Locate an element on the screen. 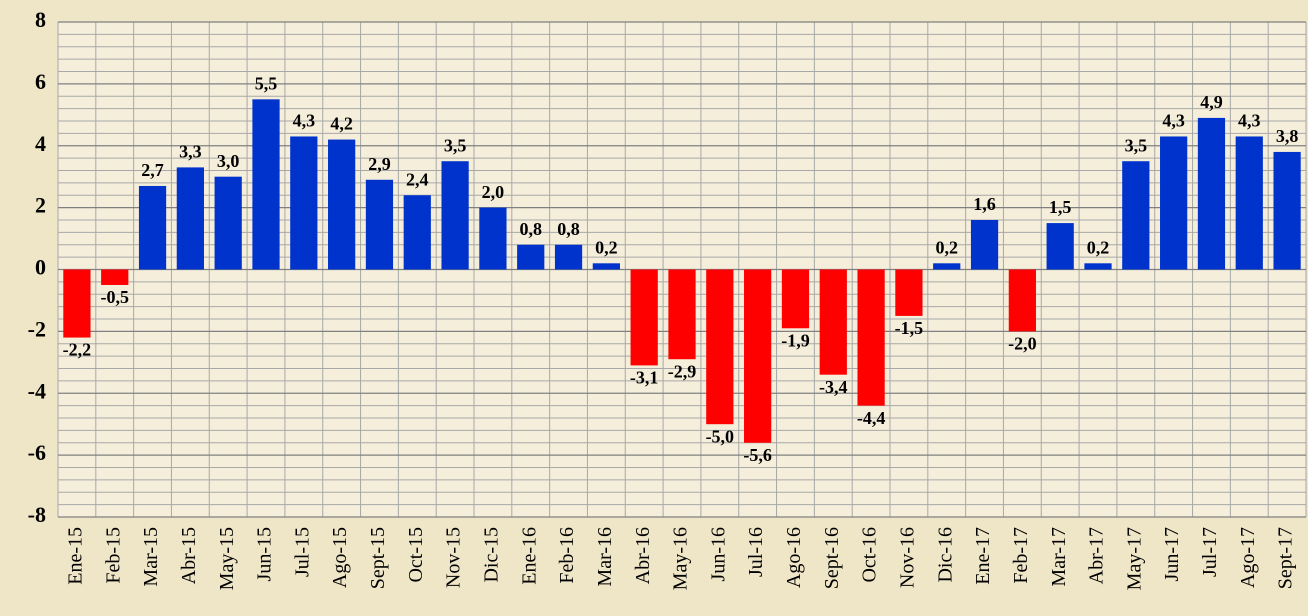  x-tick-label: Feb-15 is located at coordinates (113, 555).